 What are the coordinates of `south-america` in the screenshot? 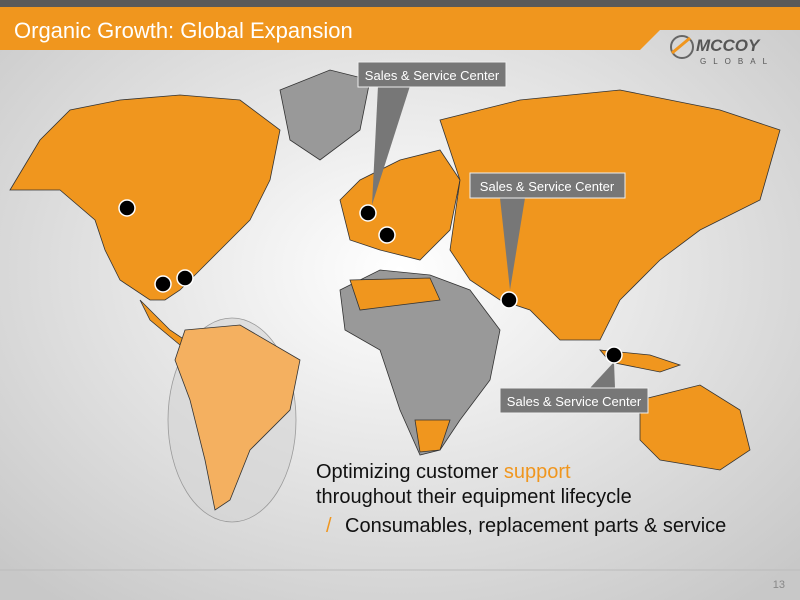 It's located at (237, 417).